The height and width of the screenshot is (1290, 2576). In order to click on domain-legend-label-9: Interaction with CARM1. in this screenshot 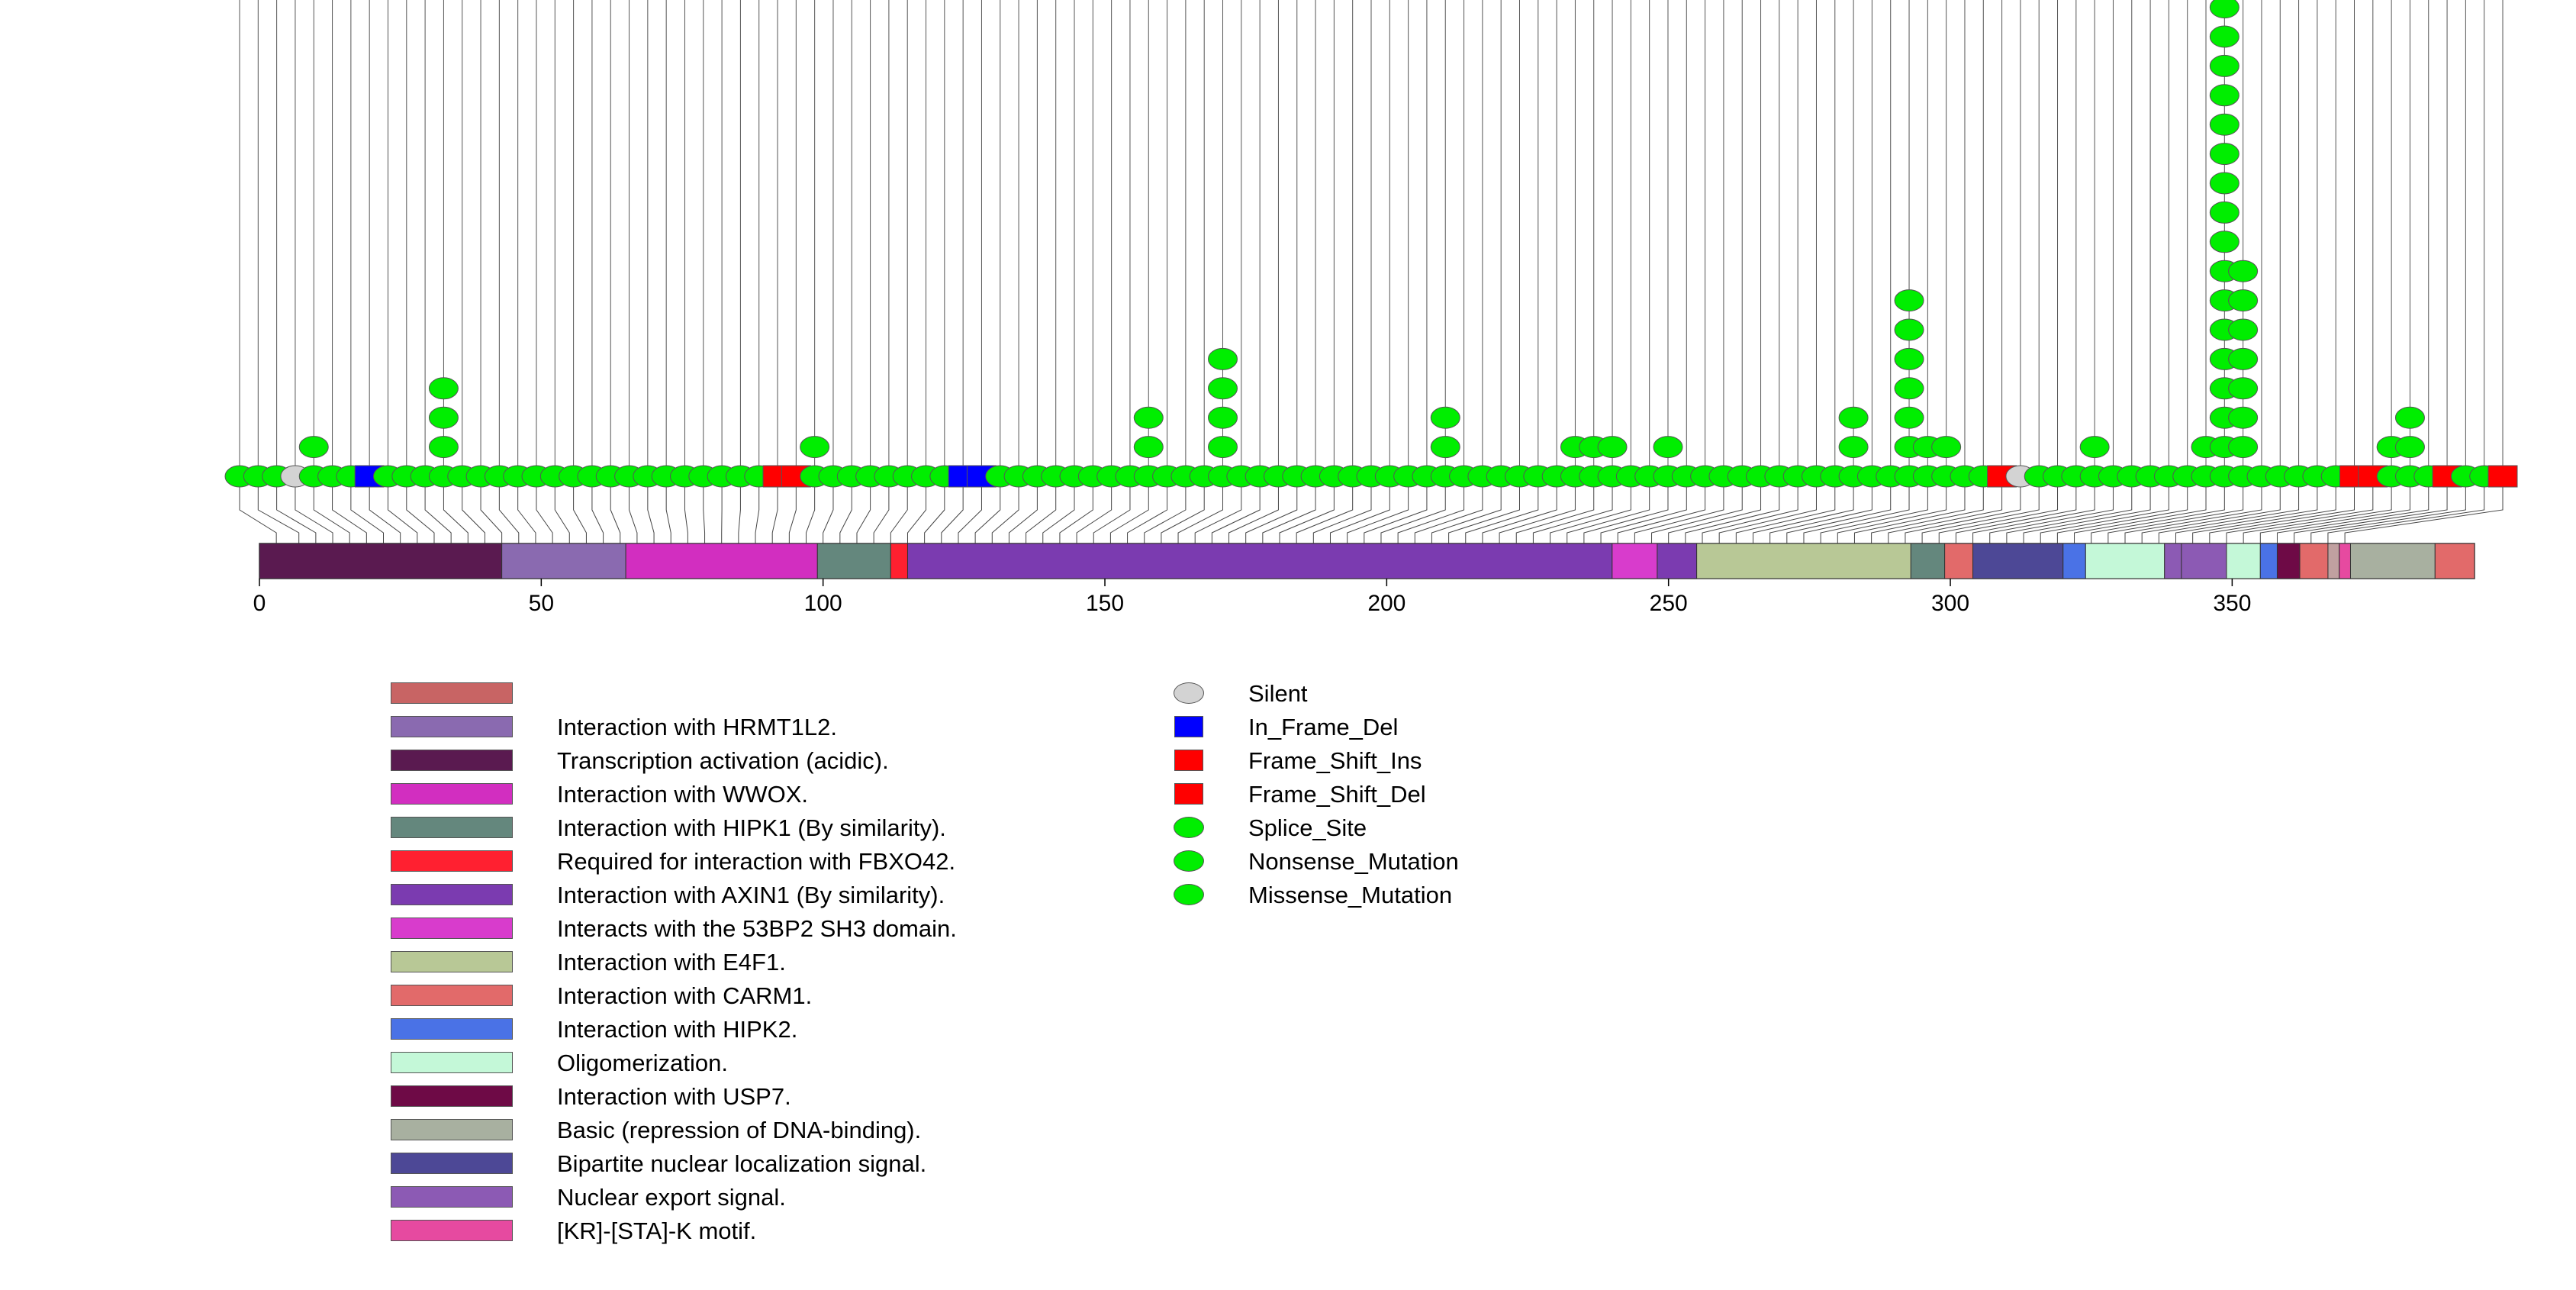, I will do `click(685, 996)`.